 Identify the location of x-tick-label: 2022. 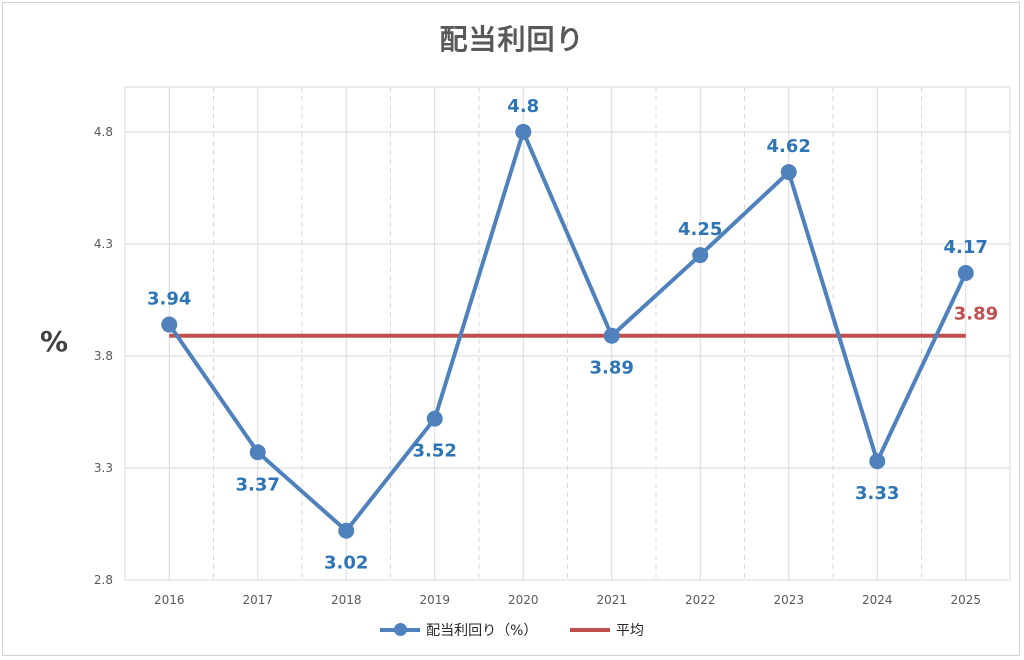
(700, 600).